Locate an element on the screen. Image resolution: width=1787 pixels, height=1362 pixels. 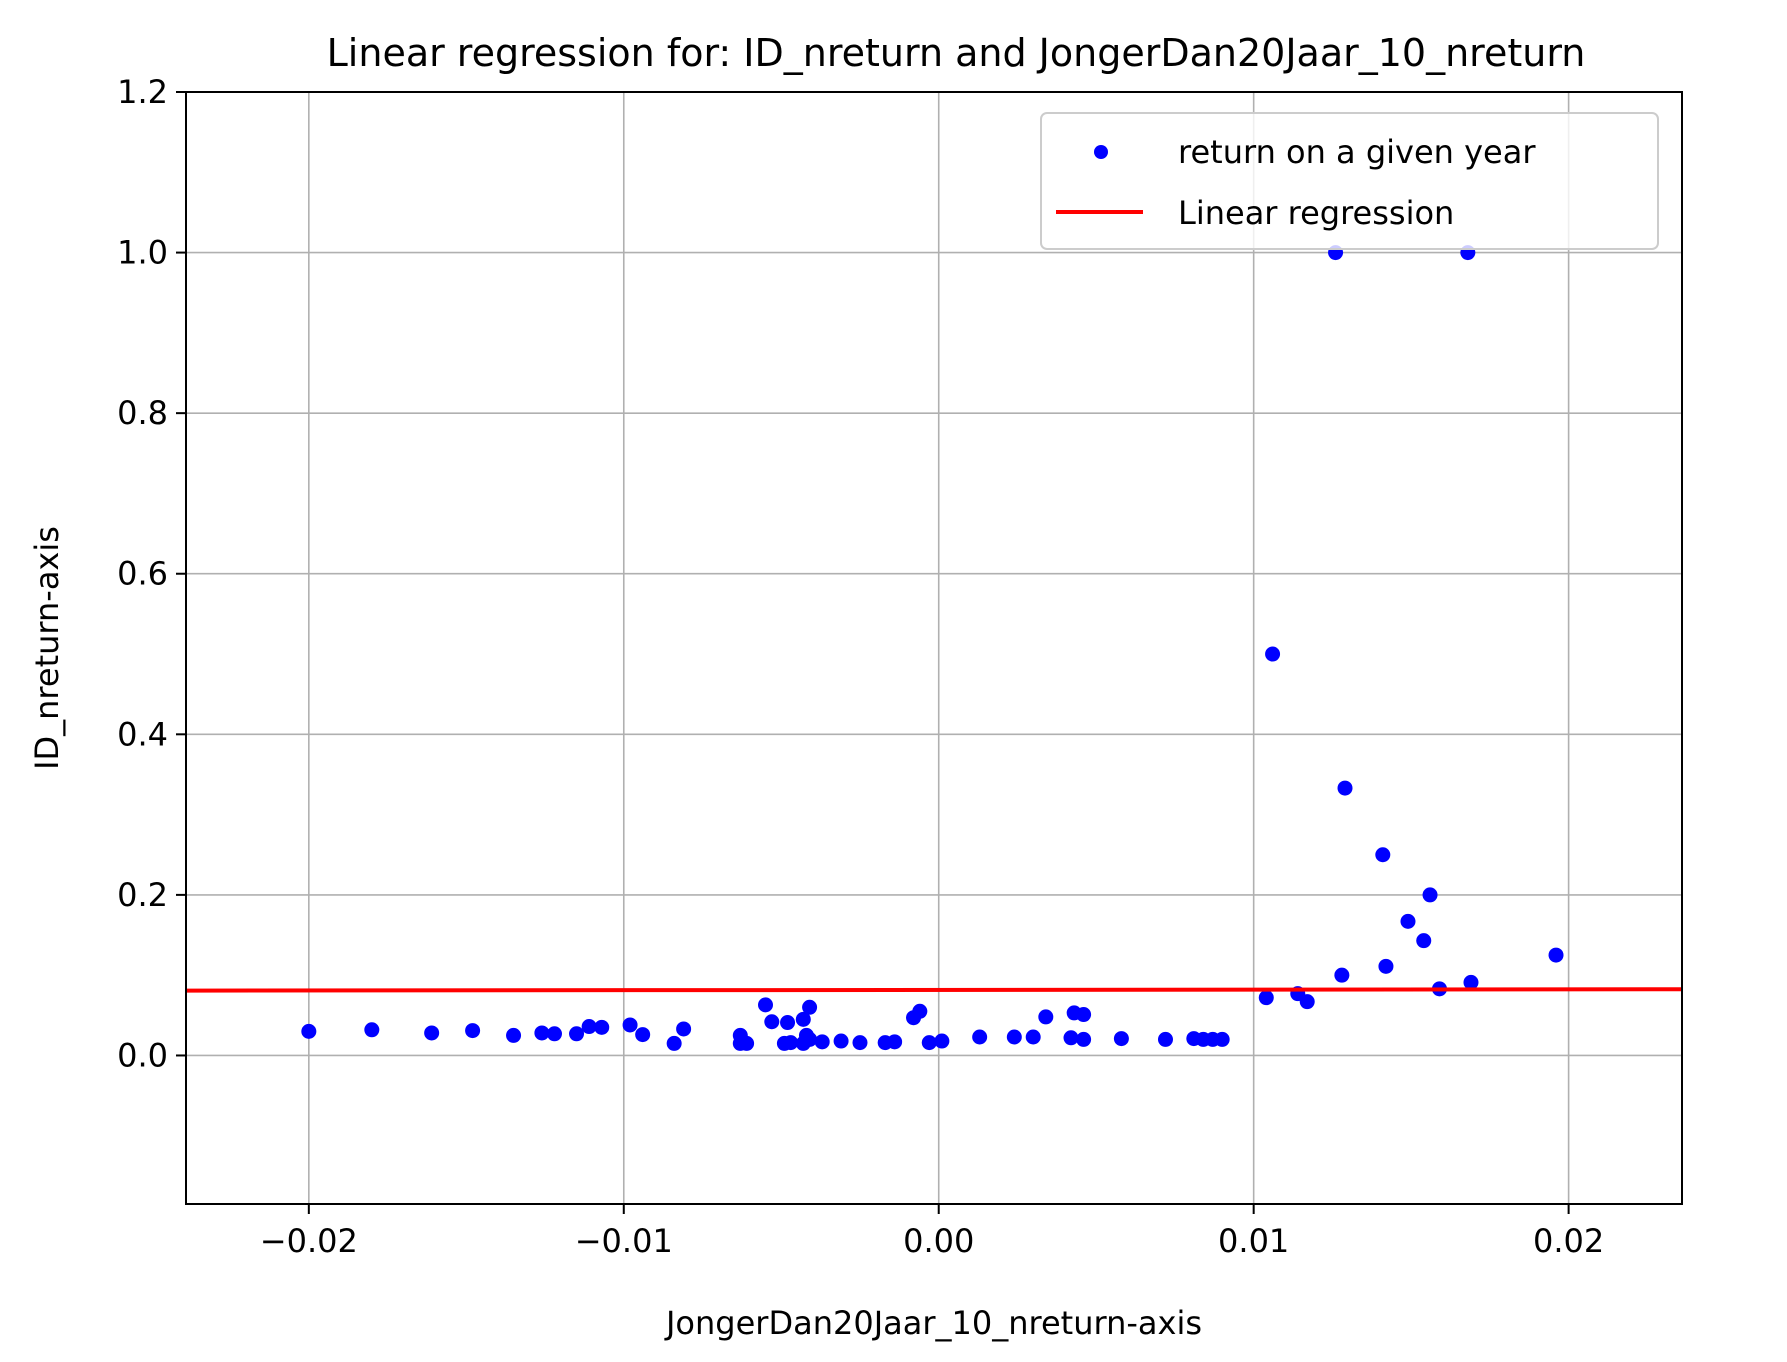
x-axis-ticks: −0.02 −0.01 0.00 0.01 0.02 is located at coordinates (932, 1232).